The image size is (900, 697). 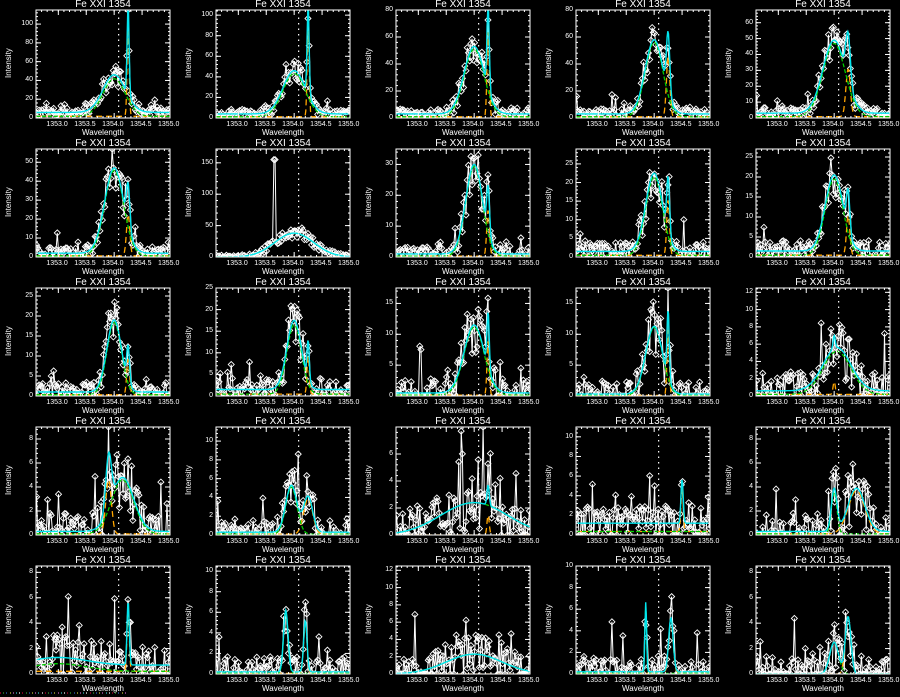 I want to click on broad-component-curve, so click(x=283, y=359).